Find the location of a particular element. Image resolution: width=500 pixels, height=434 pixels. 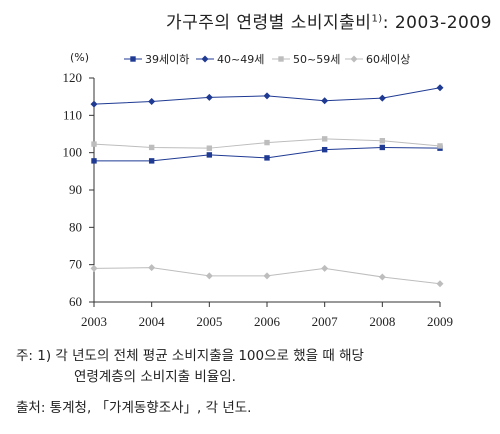

footnote-line-1: 주: 1) 각 년도의 전체 평균 소비지출을 100으로 했을 때 해당 is located at coordinates (190, 356).